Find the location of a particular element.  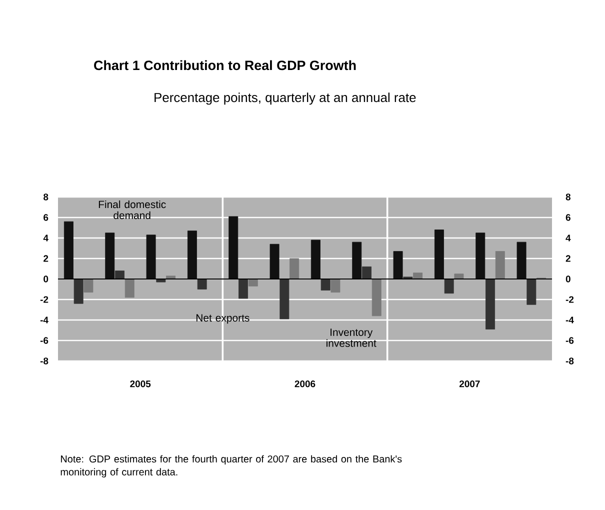

series-label: Net exports is located at coordinates (223, 319).